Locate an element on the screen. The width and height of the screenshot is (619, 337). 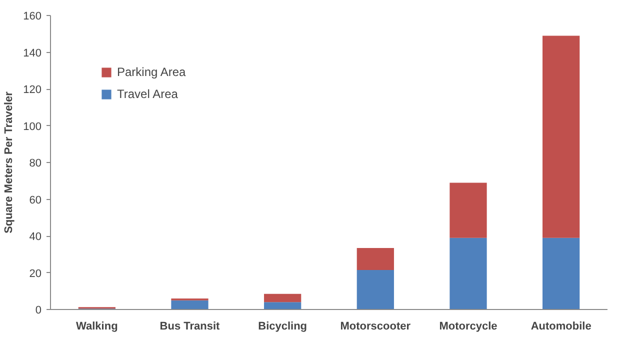
y-tick-label: 160 is located at coordinates (32, 16).